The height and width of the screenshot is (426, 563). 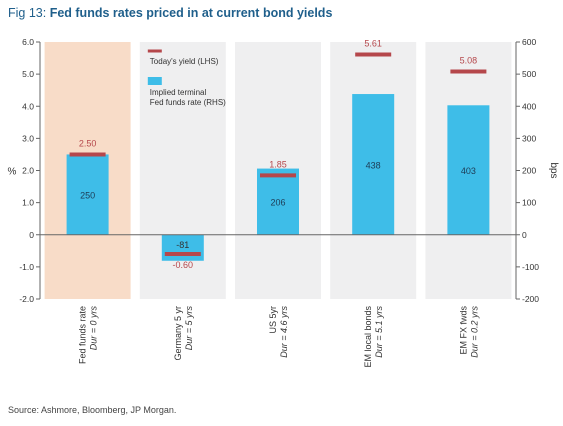 What do you see at coordinates (28, 42) in the screenshot?
I see `left-tick-label: 6.0` at bounding box center [28, 42].